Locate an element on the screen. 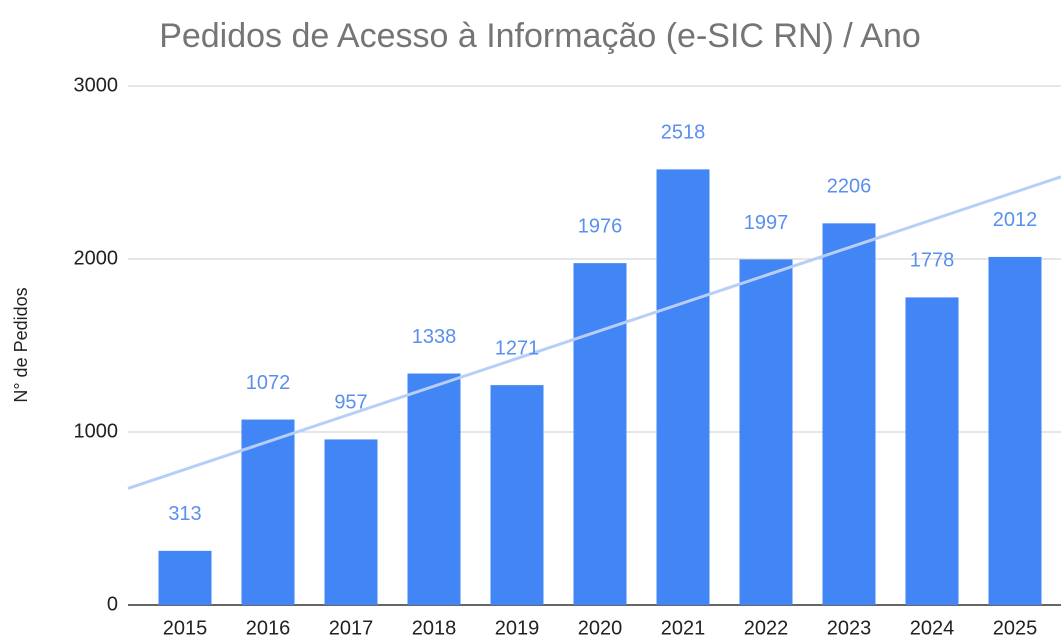  x-tick-label: 2019 is located at coordinates (517, 627).